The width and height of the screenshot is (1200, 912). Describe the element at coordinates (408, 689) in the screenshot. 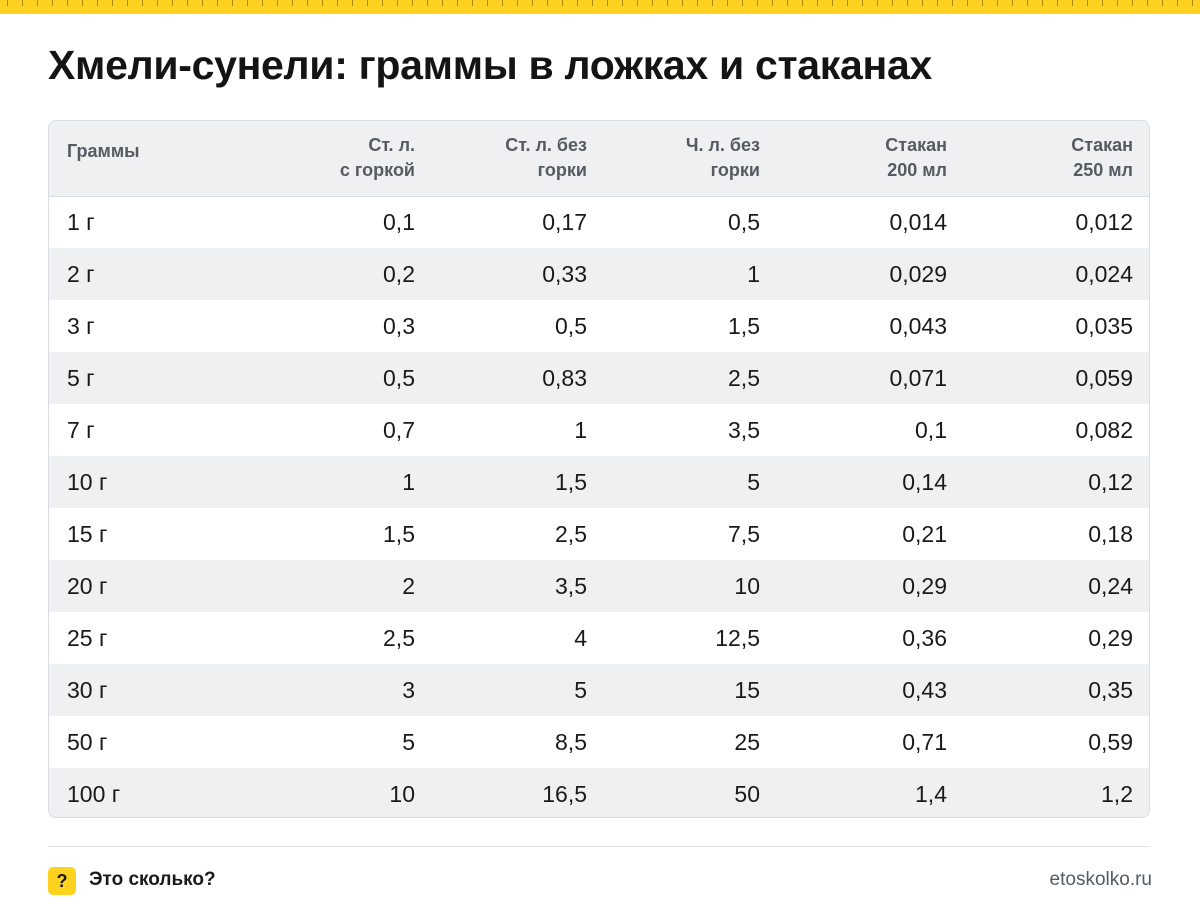

I see `value-cell: 3` at that location.